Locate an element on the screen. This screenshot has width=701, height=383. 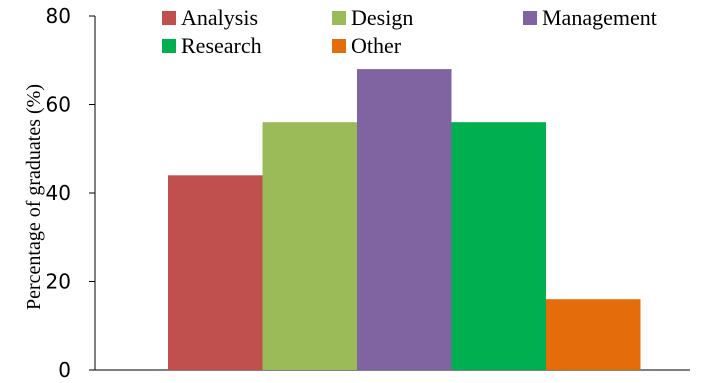
legend-item-research: Research is located at coordinates (212, 45).